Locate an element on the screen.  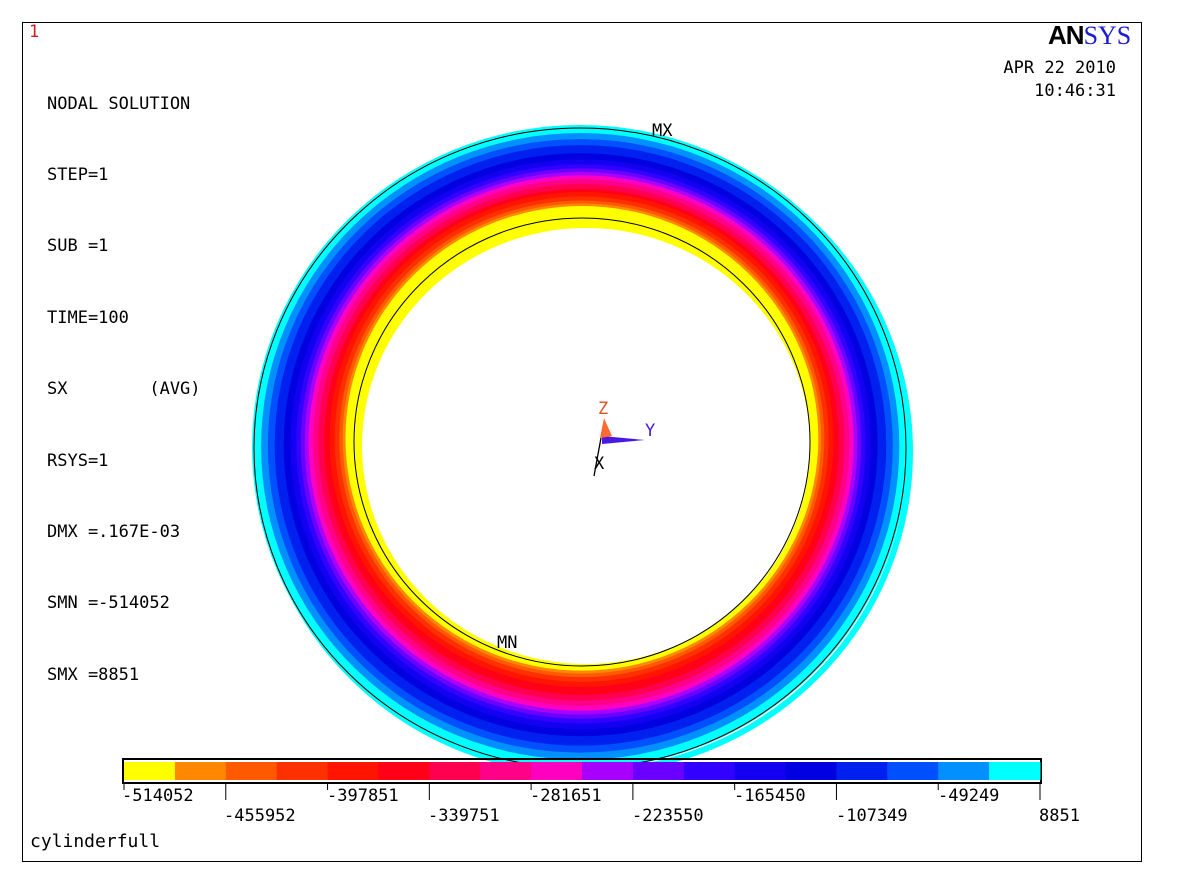
legend-label: 8851 is located at coordinates (1059, 816).